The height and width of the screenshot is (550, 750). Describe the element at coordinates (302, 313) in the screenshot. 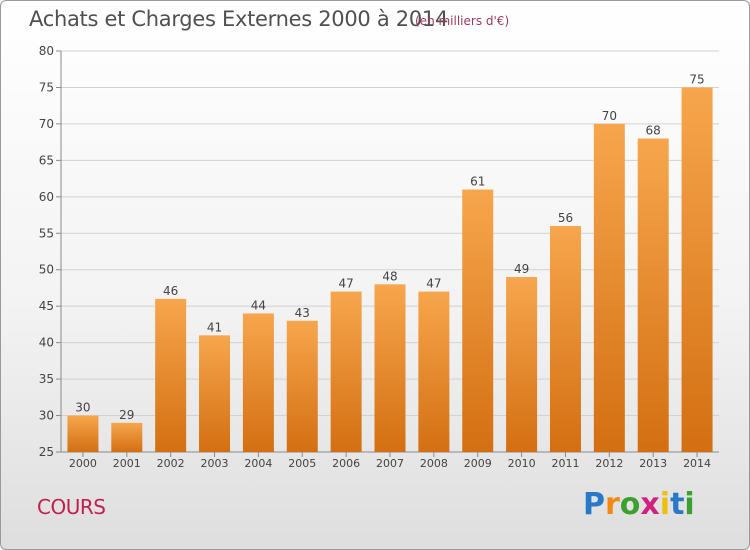

I see `data-label: 43` at that location.